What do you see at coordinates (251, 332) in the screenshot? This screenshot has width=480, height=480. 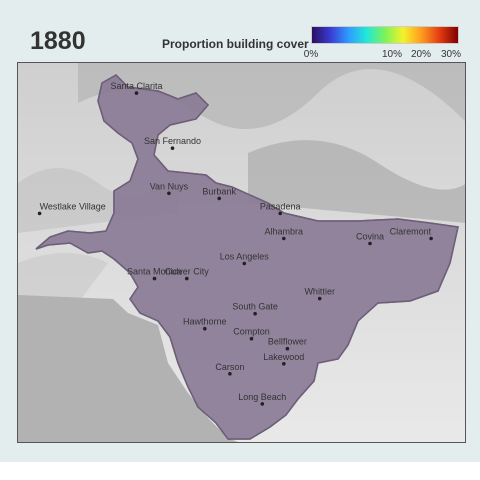 I see `city-label: Compton` at bounding box center [251, 332].